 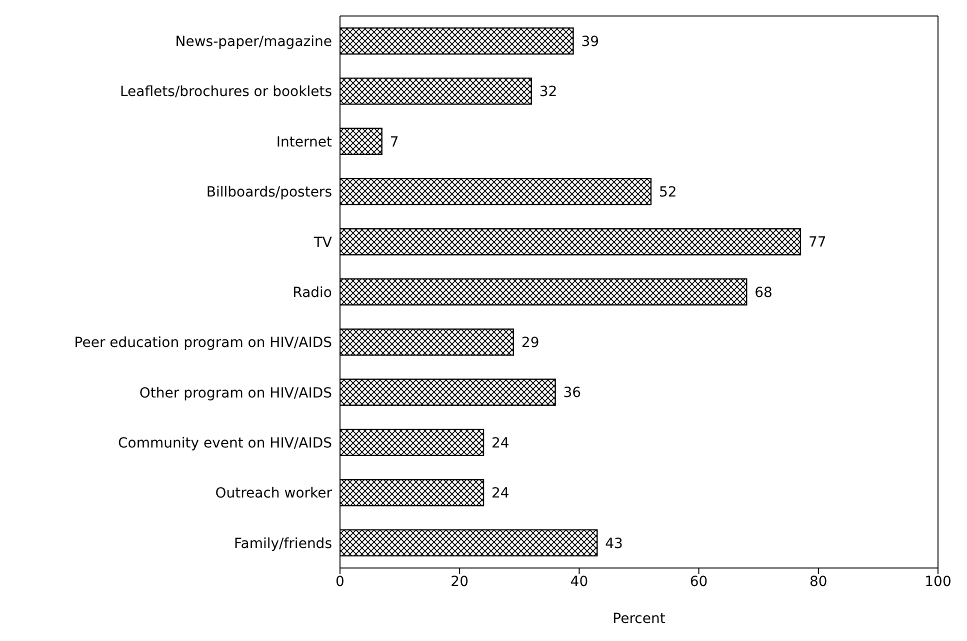 I want to click on x-tick-label: 20, so click(x=459, y=582).